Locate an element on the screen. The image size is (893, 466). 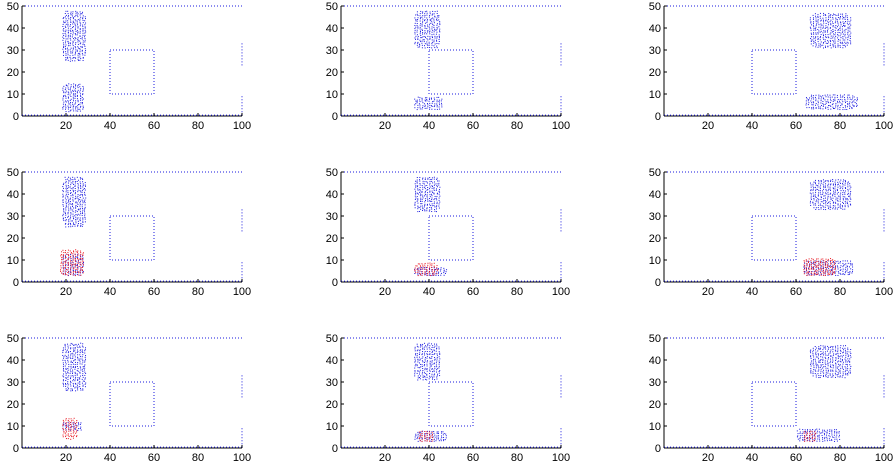
x-tick-label: 20 is located at coordinates (385, 126).